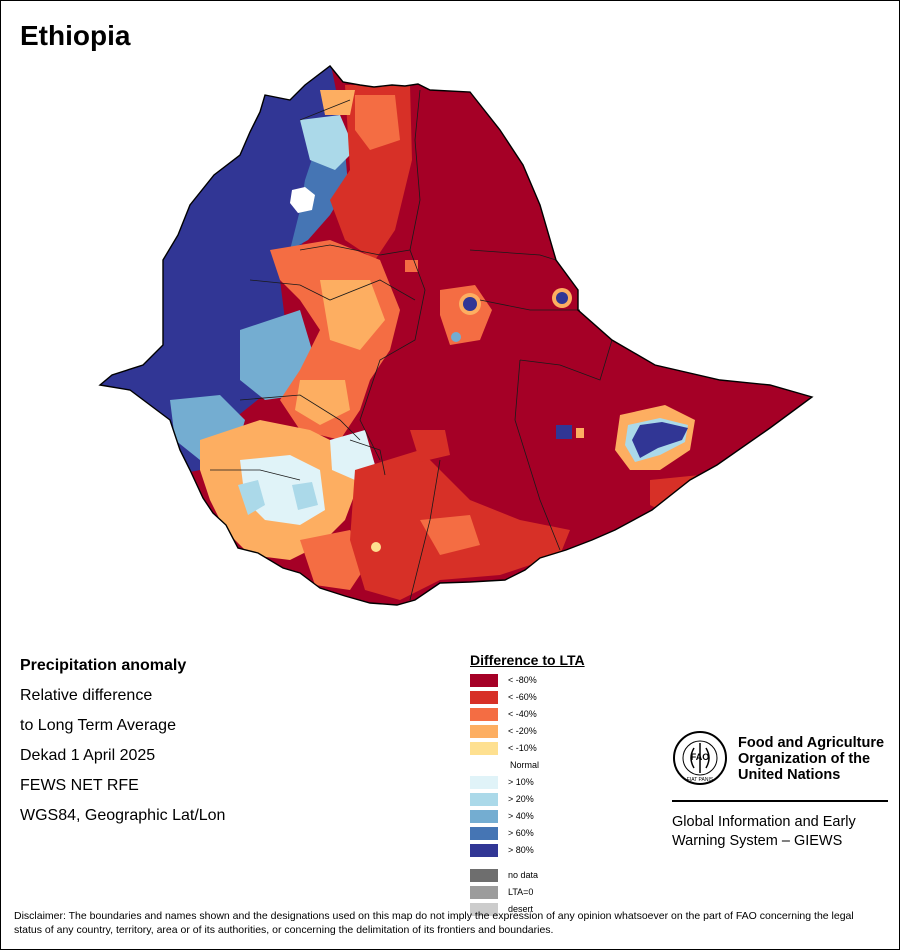 This screenshot has width=900, height=950. What do you see at coordinates (521, 782) in the screenshot?
I see `legend-label: > 10%` at bounding box center [521, 782].